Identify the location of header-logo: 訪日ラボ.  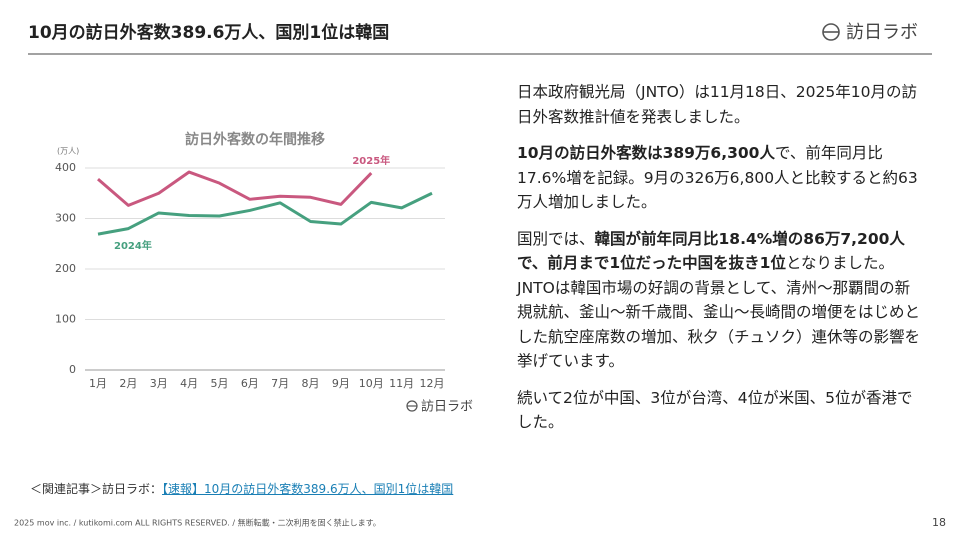
(870, 32).